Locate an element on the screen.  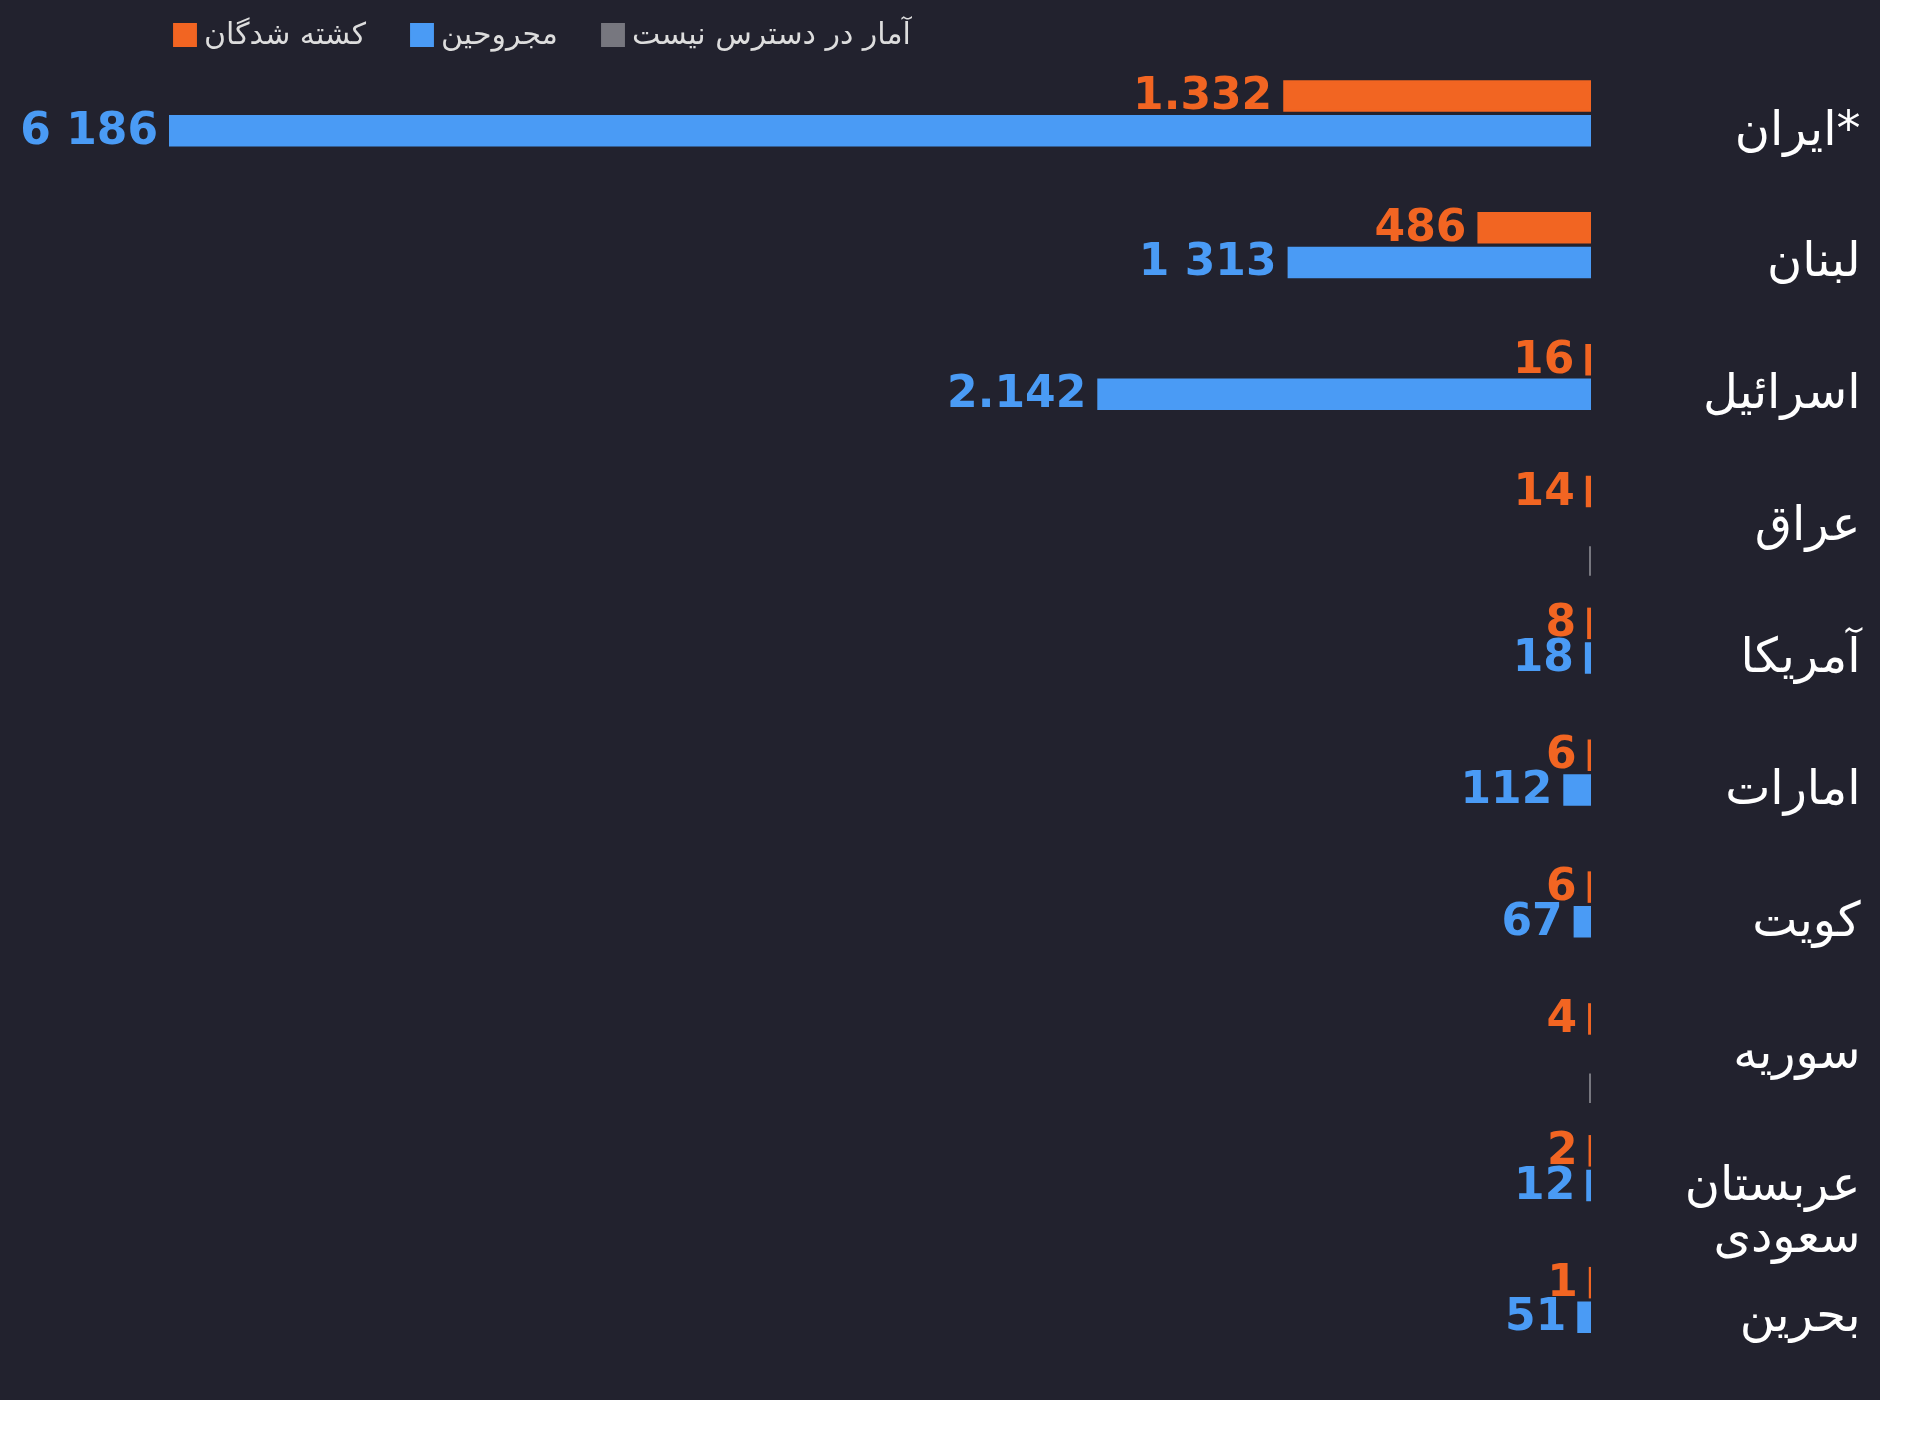
y-tick-label: سوریه is located at coordinates (1797, 1051).